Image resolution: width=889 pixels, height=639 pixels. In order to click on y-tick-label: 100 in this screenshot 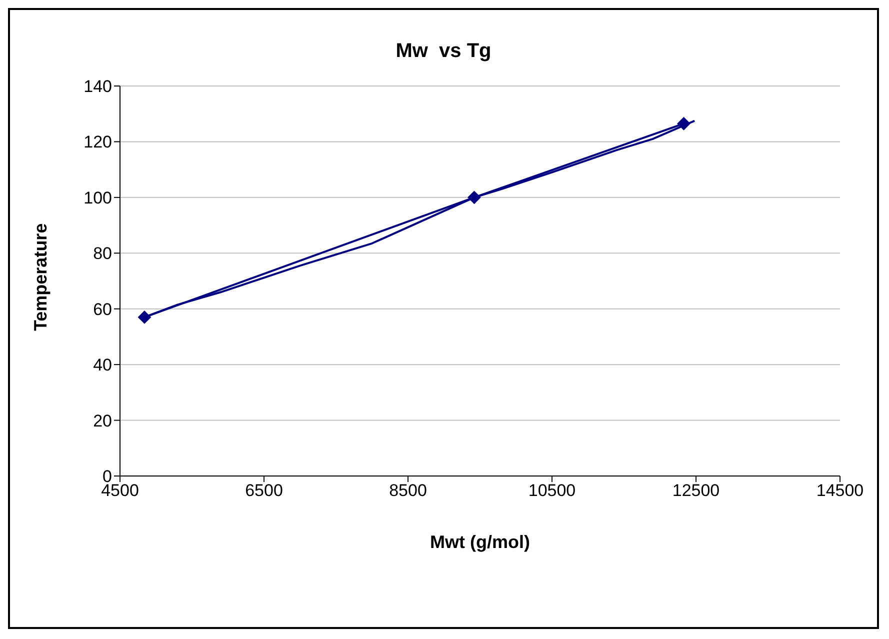, I will do `click(98, 198)`.